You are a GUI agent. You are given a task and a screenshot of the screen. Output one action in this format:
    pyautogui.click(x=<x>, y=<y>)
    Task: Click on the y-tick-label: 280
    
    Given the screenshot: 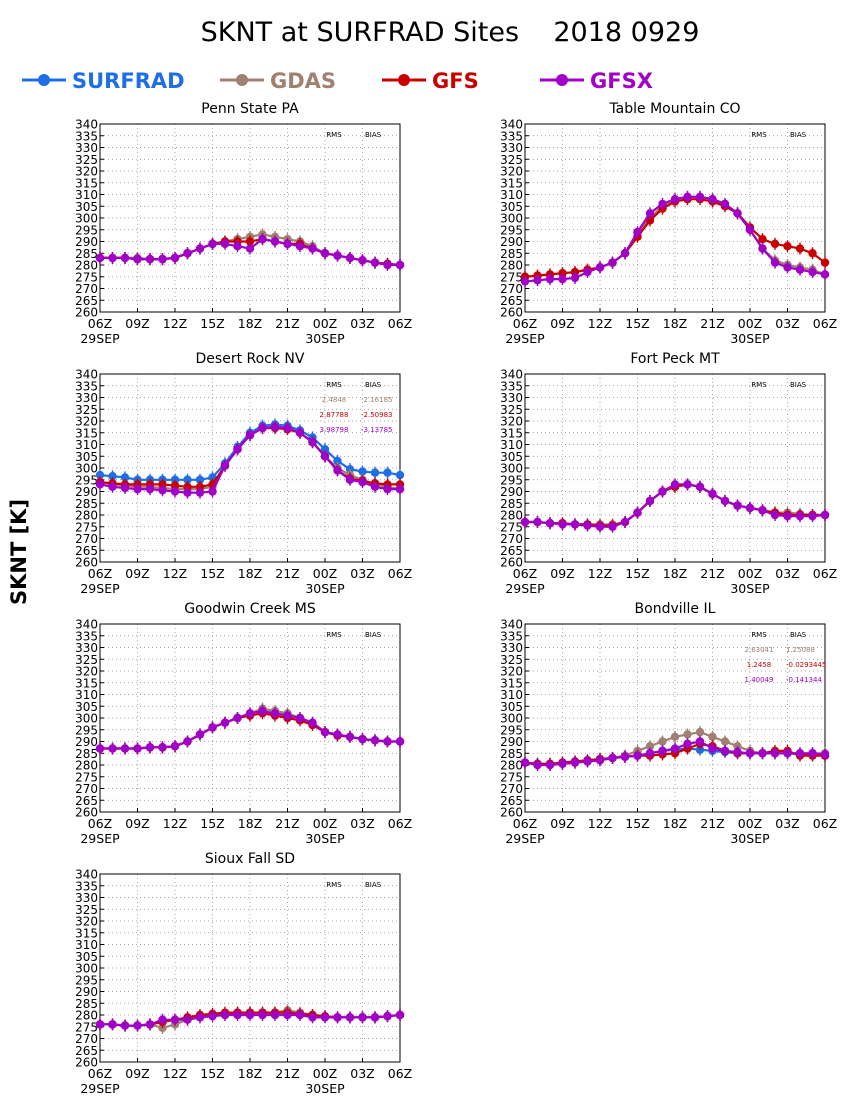 What is the action you would take?
    pyautogui.click(x=86, y=266)
    